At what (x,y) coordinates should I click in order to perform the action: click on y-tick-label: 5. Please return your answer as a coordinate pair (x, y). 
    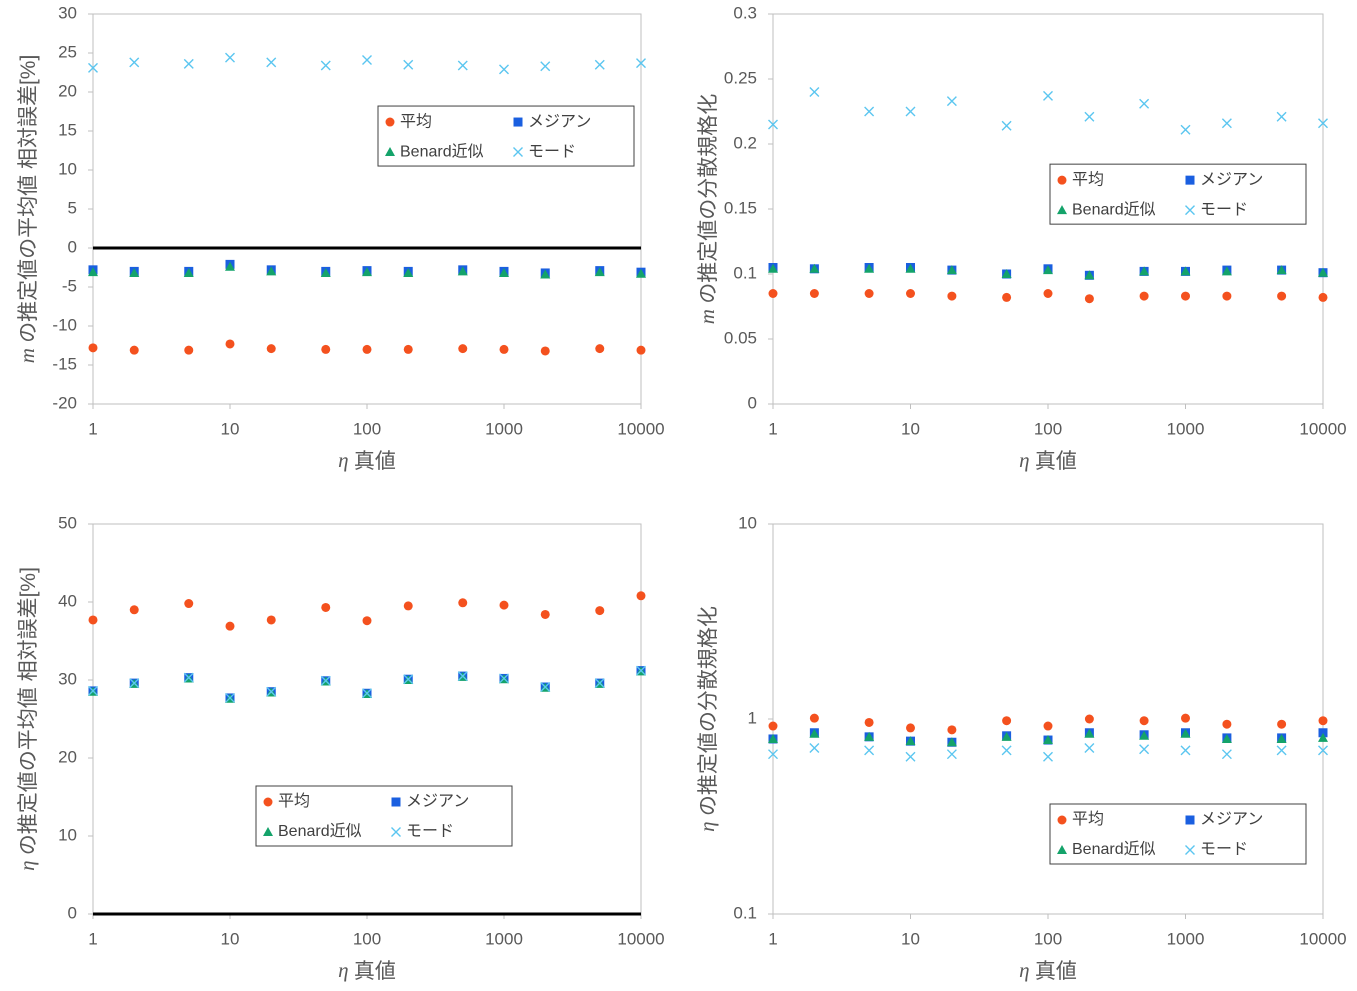
    Looking at the image, I should click on (72, 207).